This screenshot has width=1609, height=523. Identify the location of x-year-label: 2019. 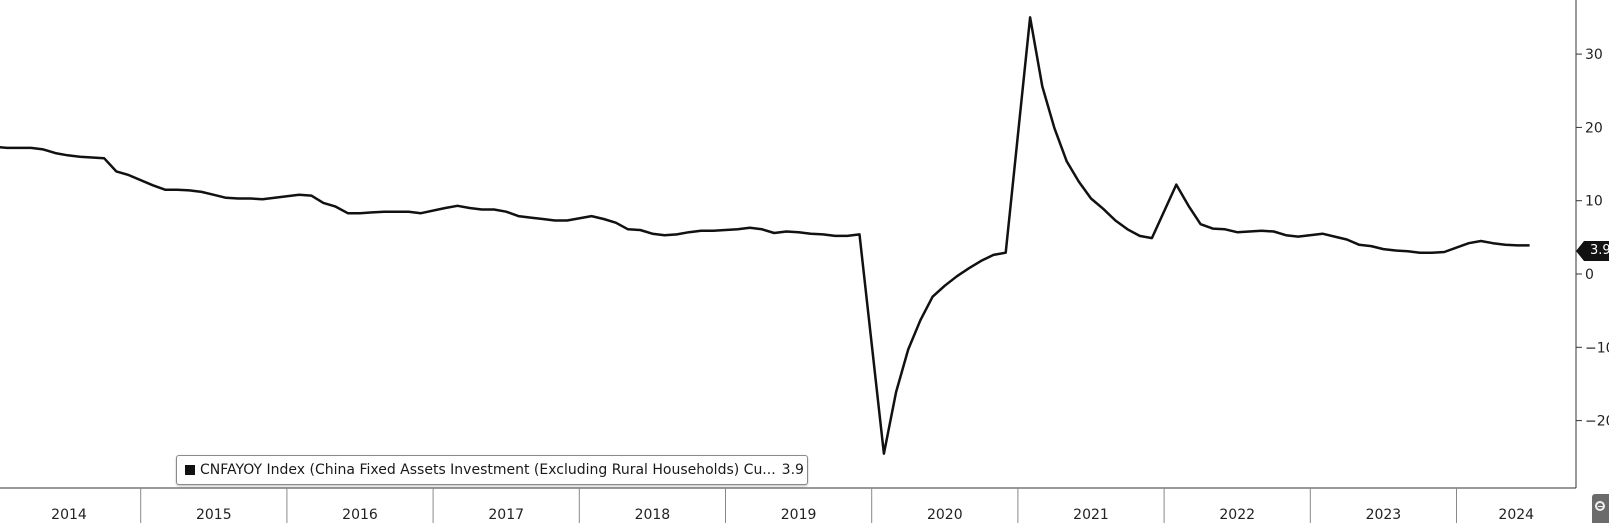
(799, 515).